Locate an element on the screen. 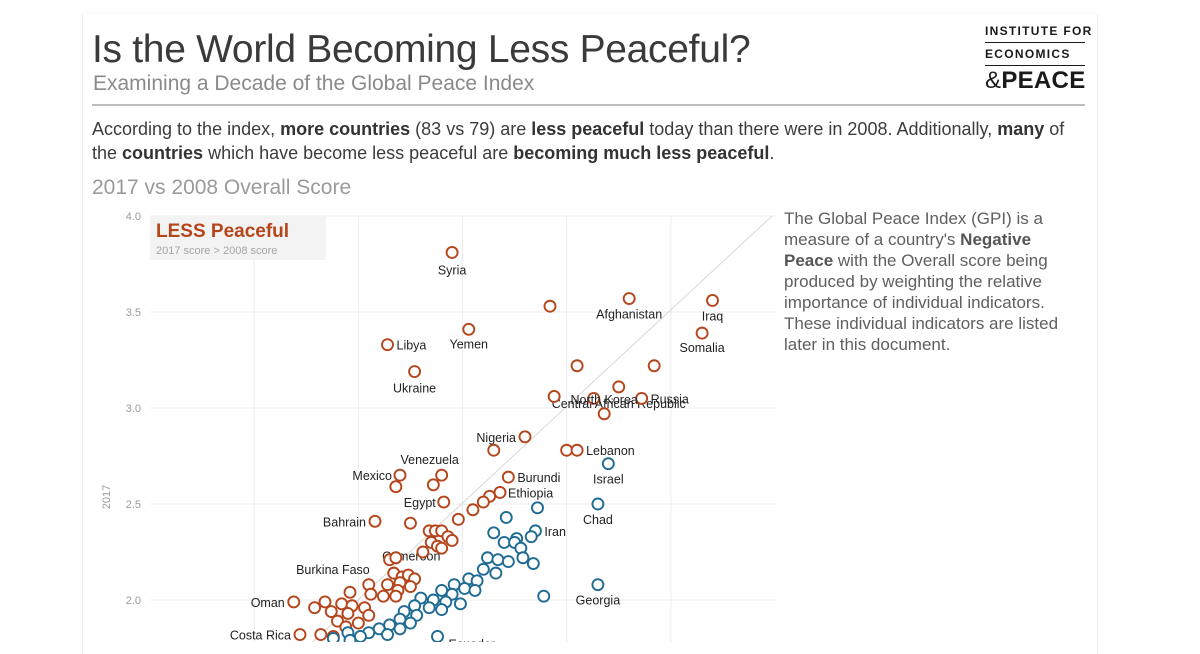 The image size is (1200, 654). logo-line-3: &PEACE is located at coordinates (1035, 81).